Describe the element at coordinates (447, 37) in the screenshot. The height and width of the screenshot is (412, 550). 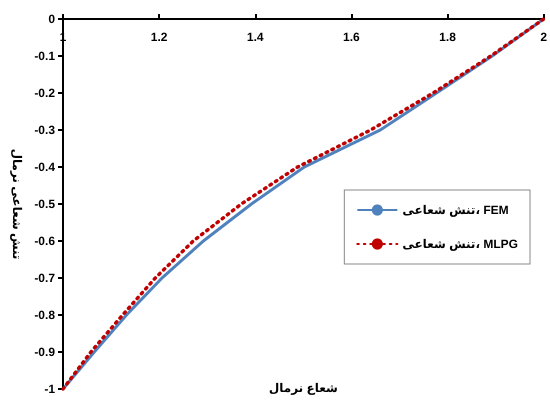
I see `x-tick-label: 1.8` at that location.